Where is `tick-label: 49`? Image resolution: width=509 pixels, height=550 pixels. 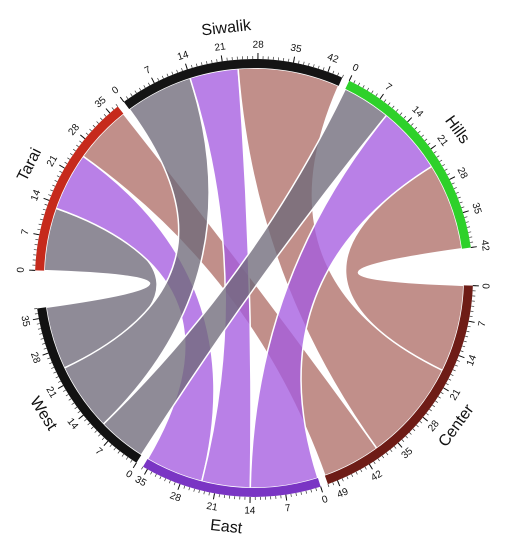 tick-label: 49 is located at coordinates (343, 493).